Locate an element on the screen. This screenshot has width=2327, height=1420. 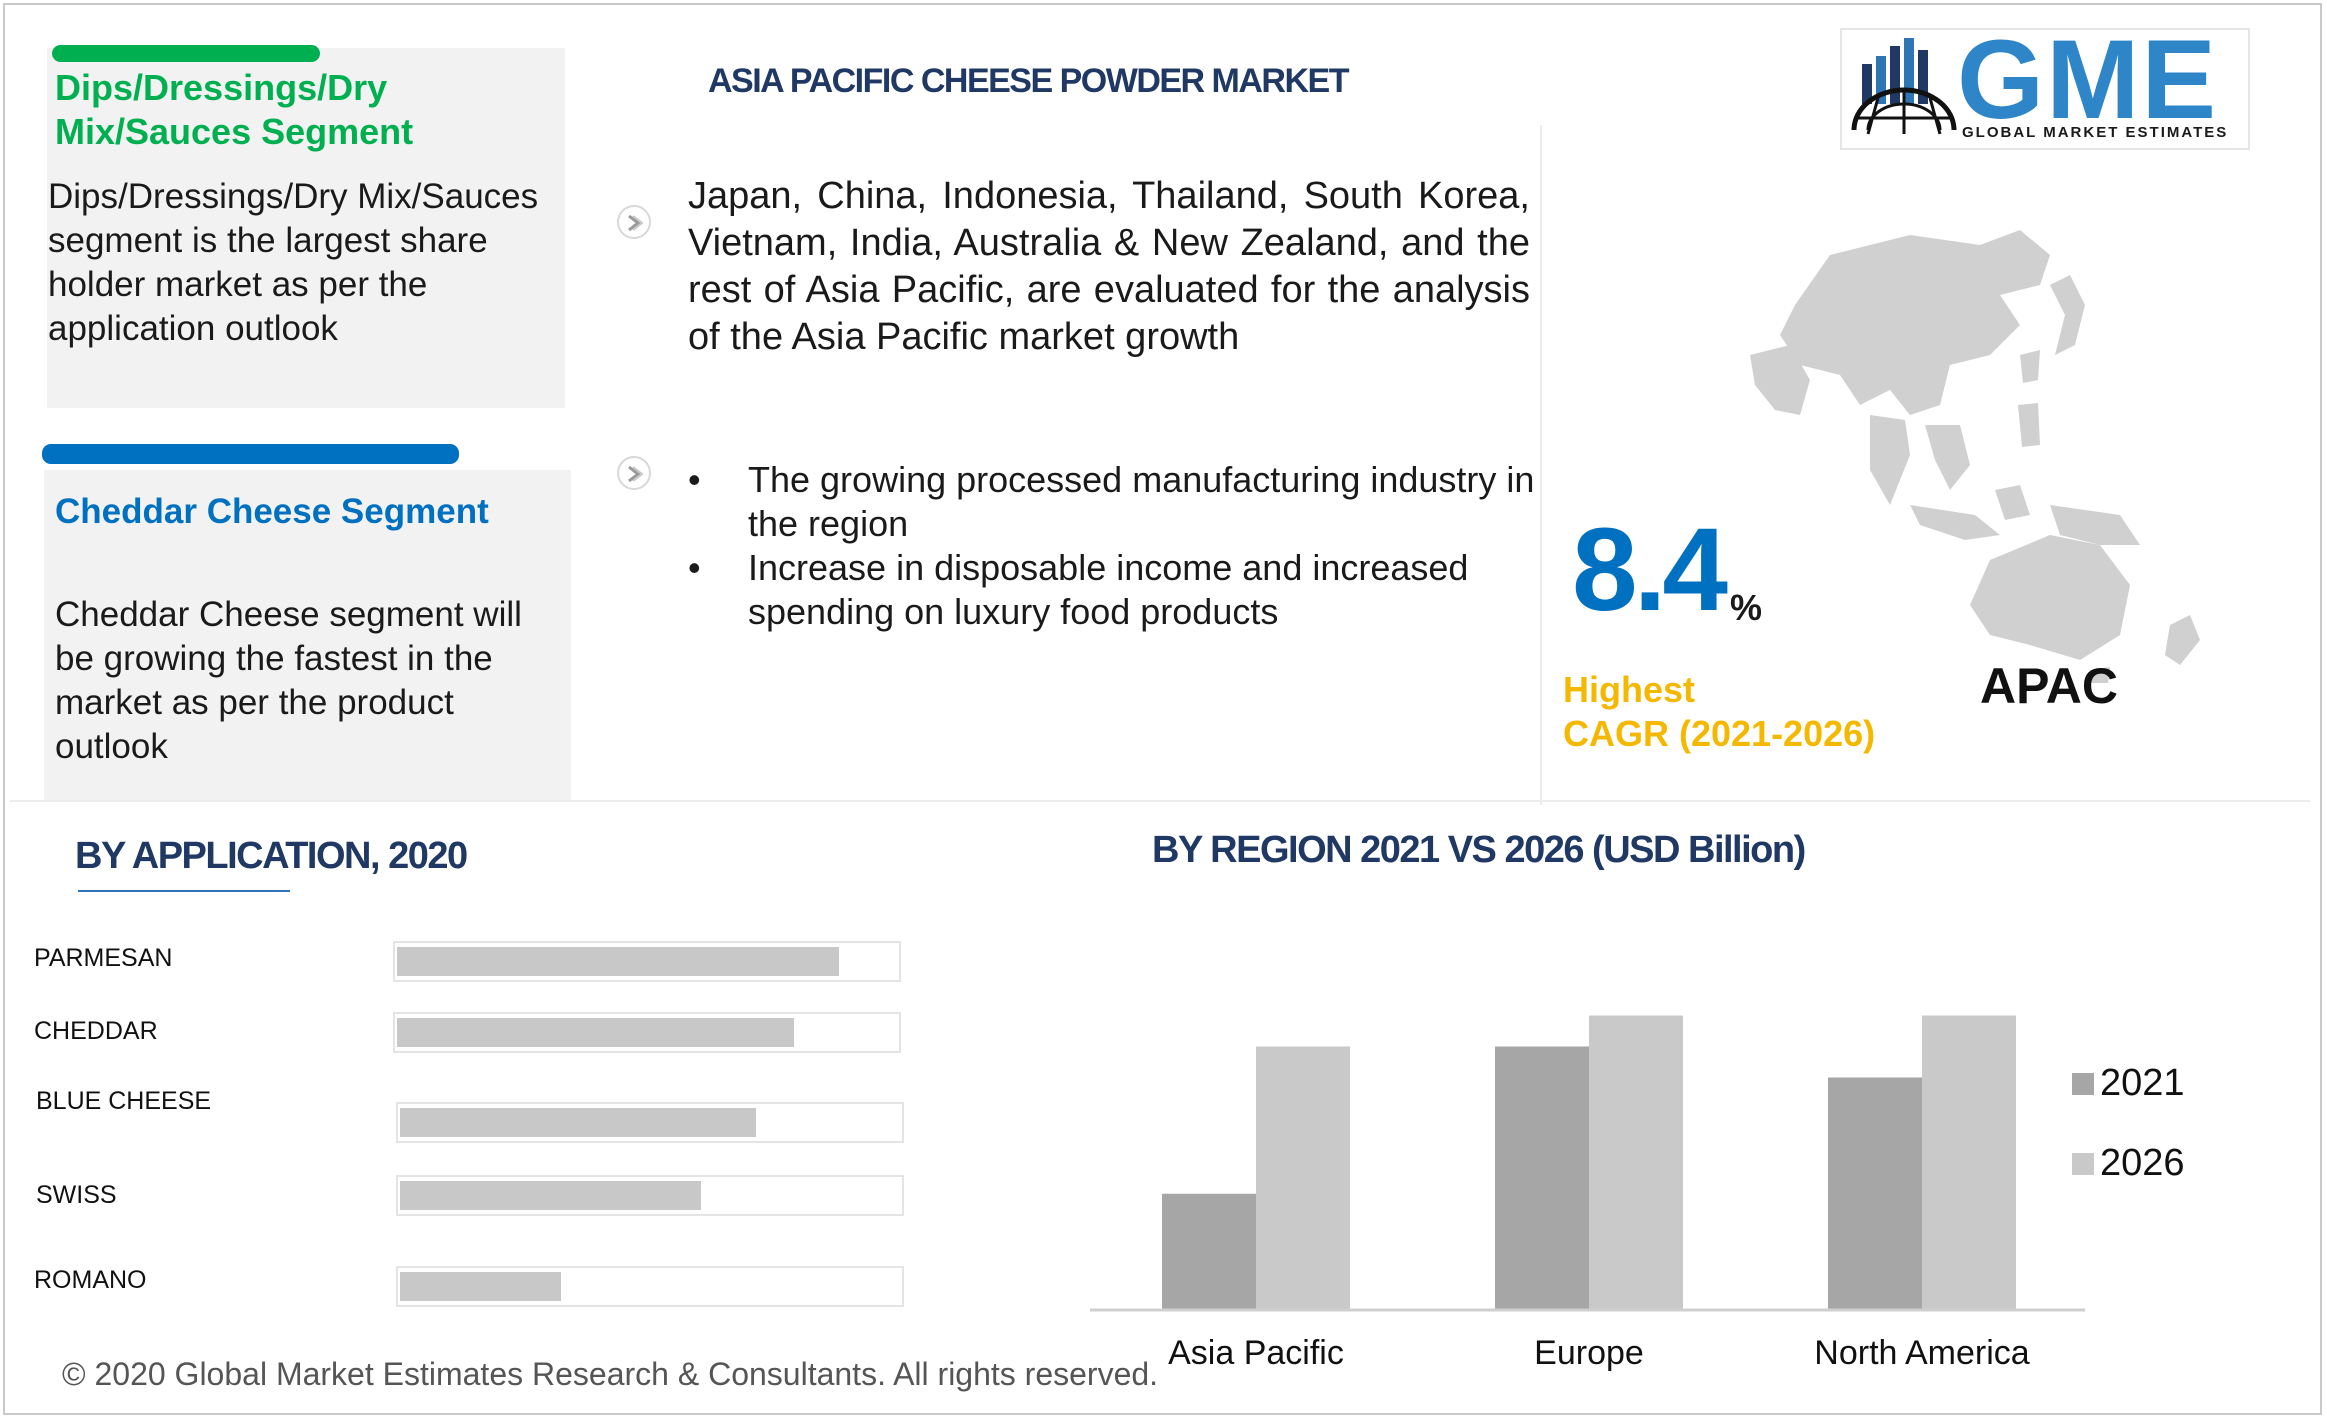
gme-logo: GME GLOBAL MARKET ESTIMATES is located at coordinates (2045, 85).